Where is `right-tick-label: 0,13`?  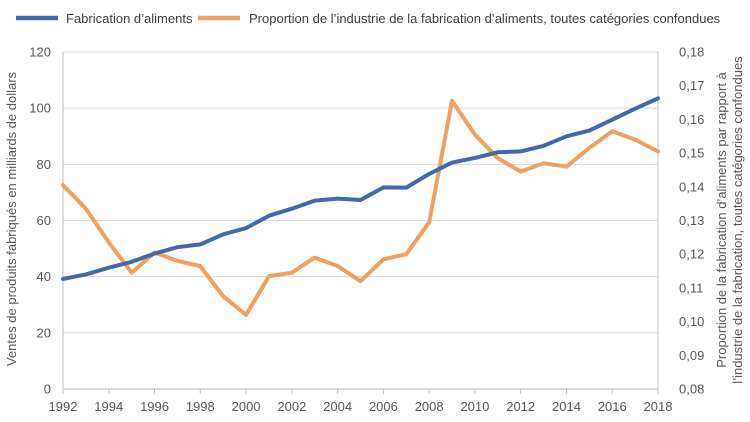 right-tick-label: 0,13 is located at coordinates (691, 220).